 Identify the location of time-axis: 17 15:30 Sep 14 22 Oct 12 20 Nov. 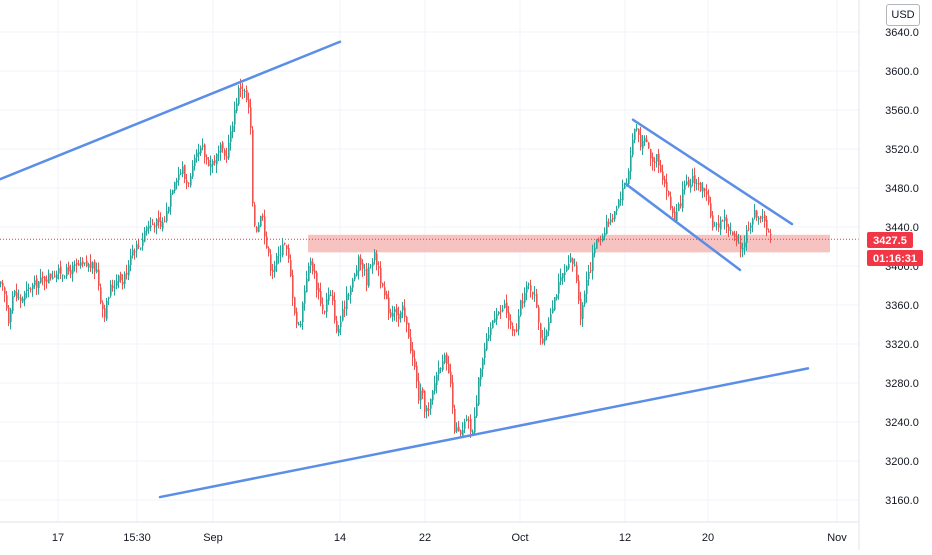
(449, 538).